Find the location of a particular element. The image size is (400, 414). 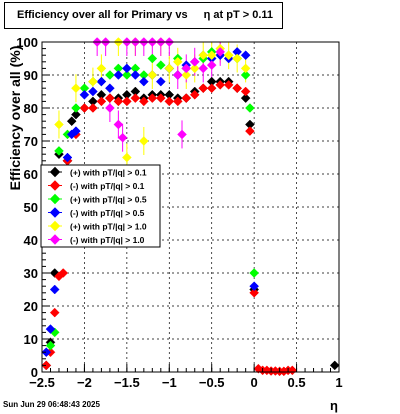

x-tick-label: 0.5 is located at coordinates (297, 382).